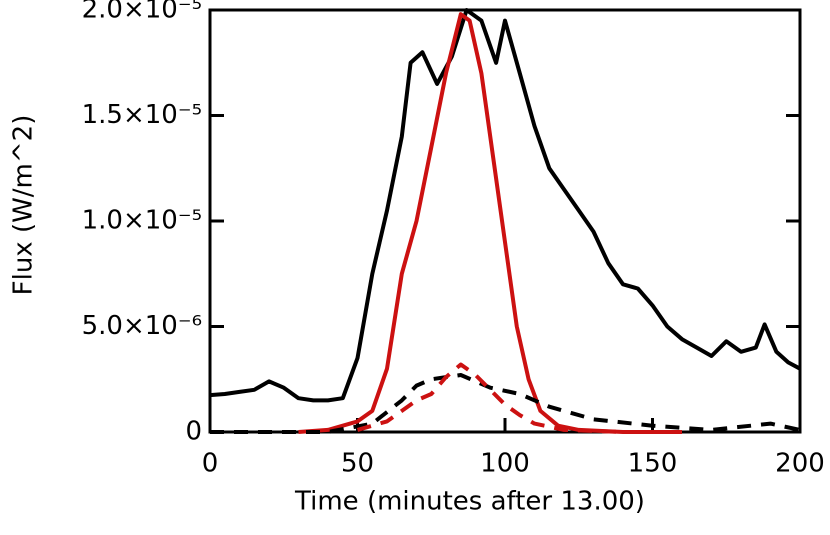 This screenshot has height=535, width=830. I want to click on x-tick-label: 200, so click(800, 464).